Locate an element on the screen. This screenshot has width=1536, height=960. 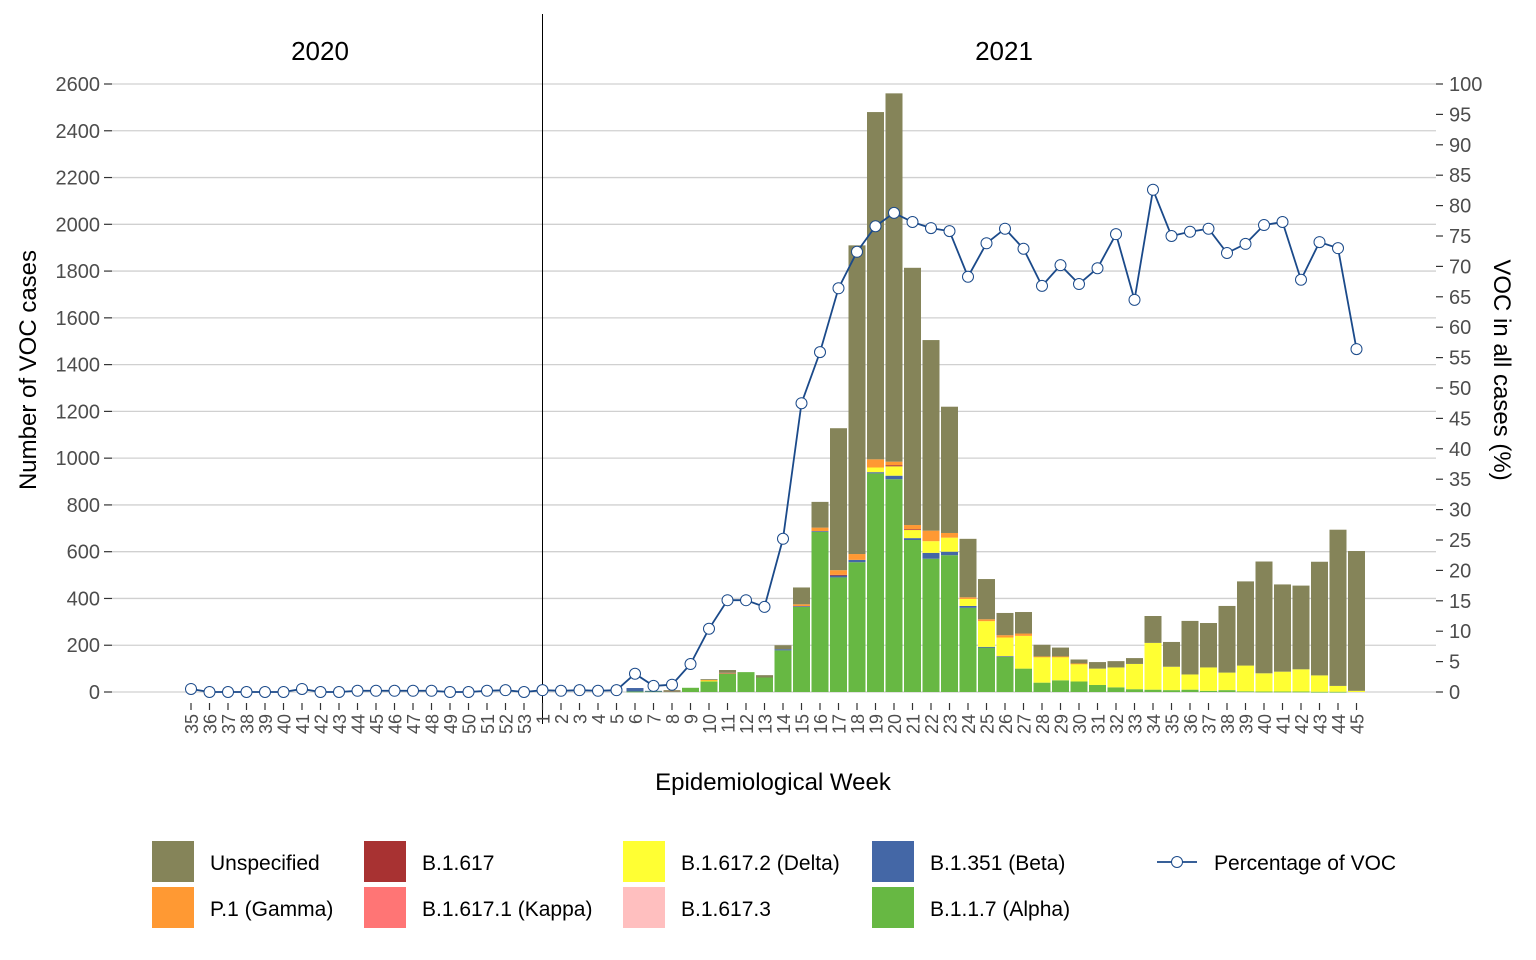
x-tick-label: 34 is located at coordinates (1154, 724).